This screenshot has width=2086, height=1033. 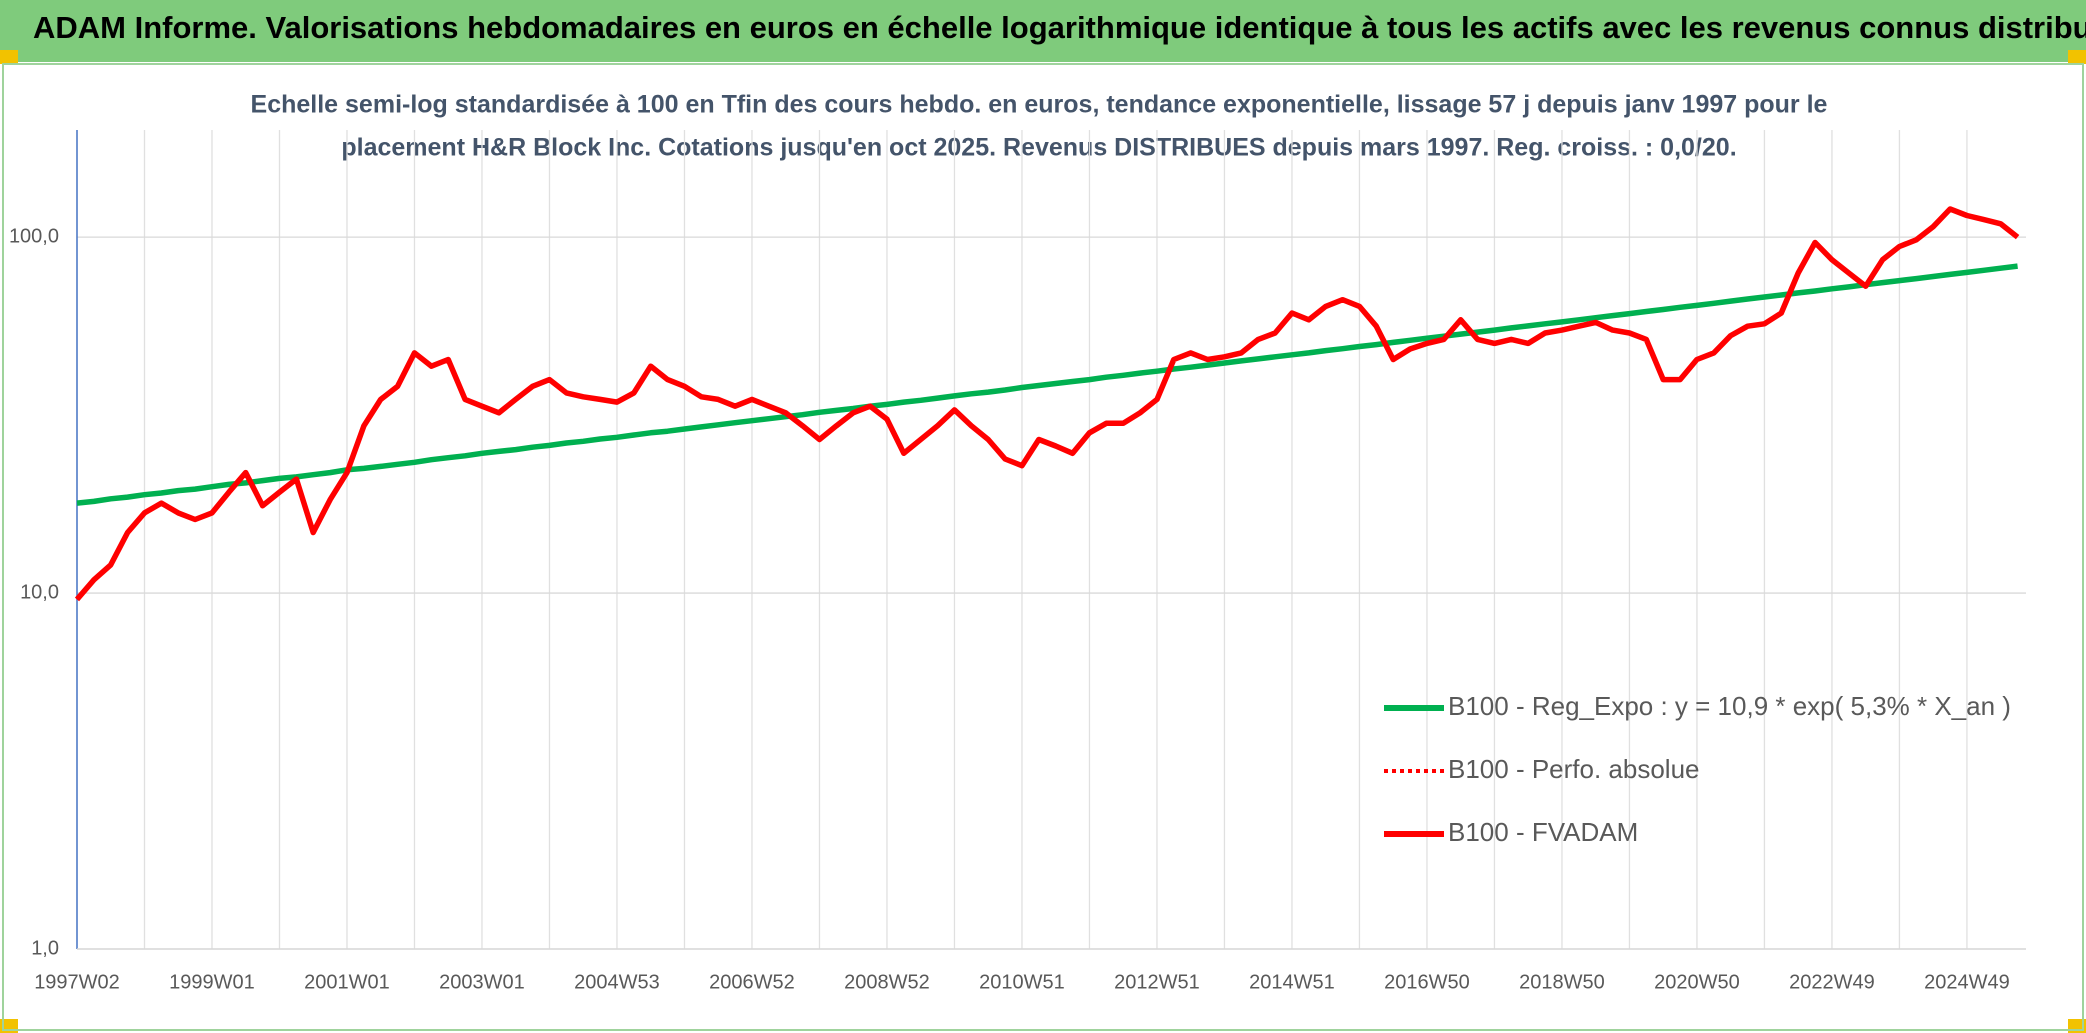 I want to click on x-tick-label: 2018W50, so click(x=1562, y=982).